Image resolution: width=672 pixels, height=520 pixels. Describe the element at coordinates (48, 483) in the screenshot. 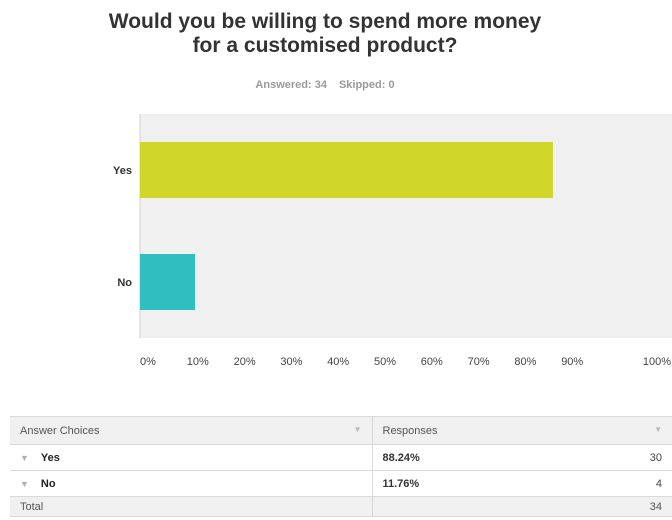

I see `answer-choice-no: No` at that location.